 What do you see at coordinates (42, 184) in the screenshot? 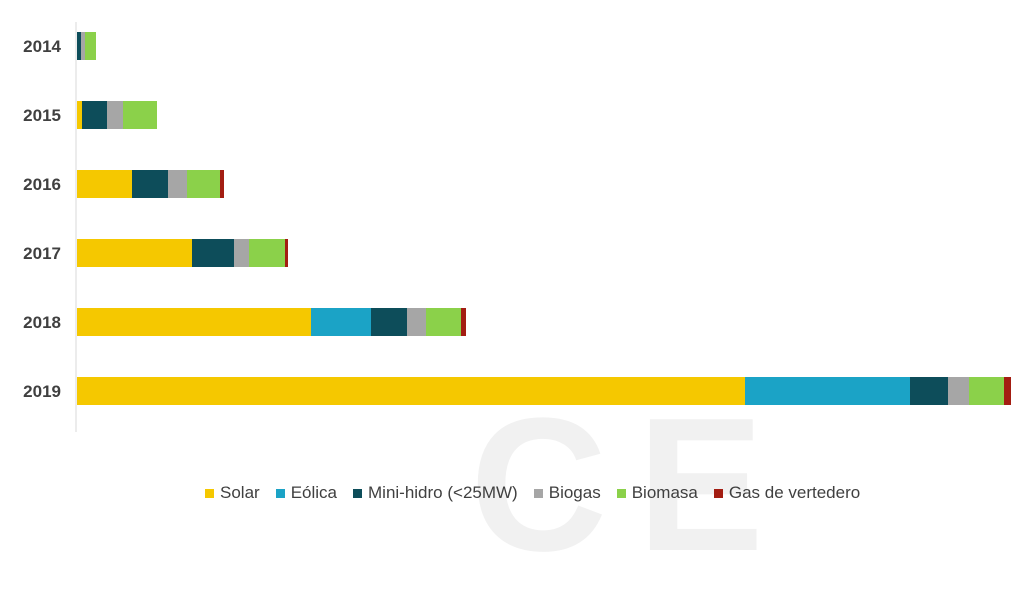
I see `category-label-2016: 2016` at bounding box center [42, 184].